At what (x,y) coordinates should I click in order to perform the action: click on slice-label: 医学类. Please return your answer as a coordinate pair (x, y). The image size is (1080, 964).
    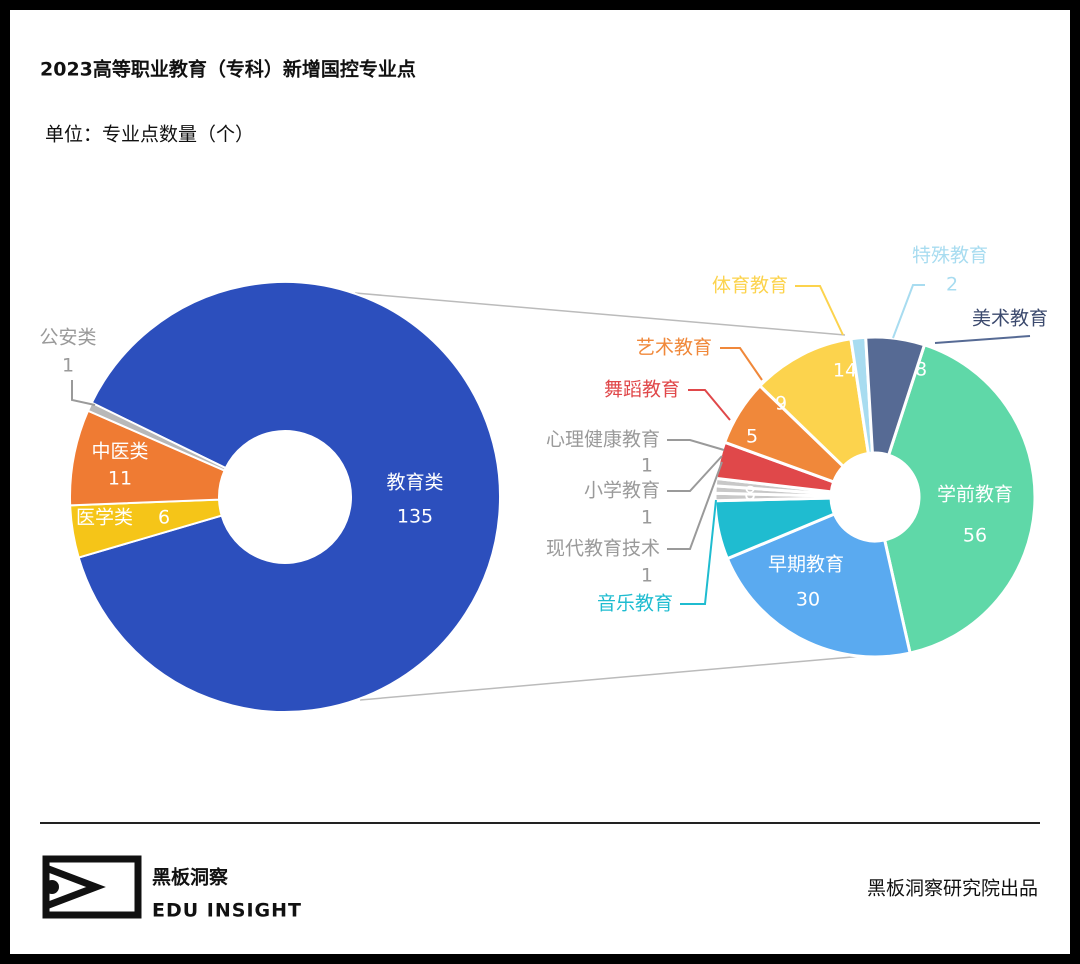
    Looking at the image, I should click on (104, 518).